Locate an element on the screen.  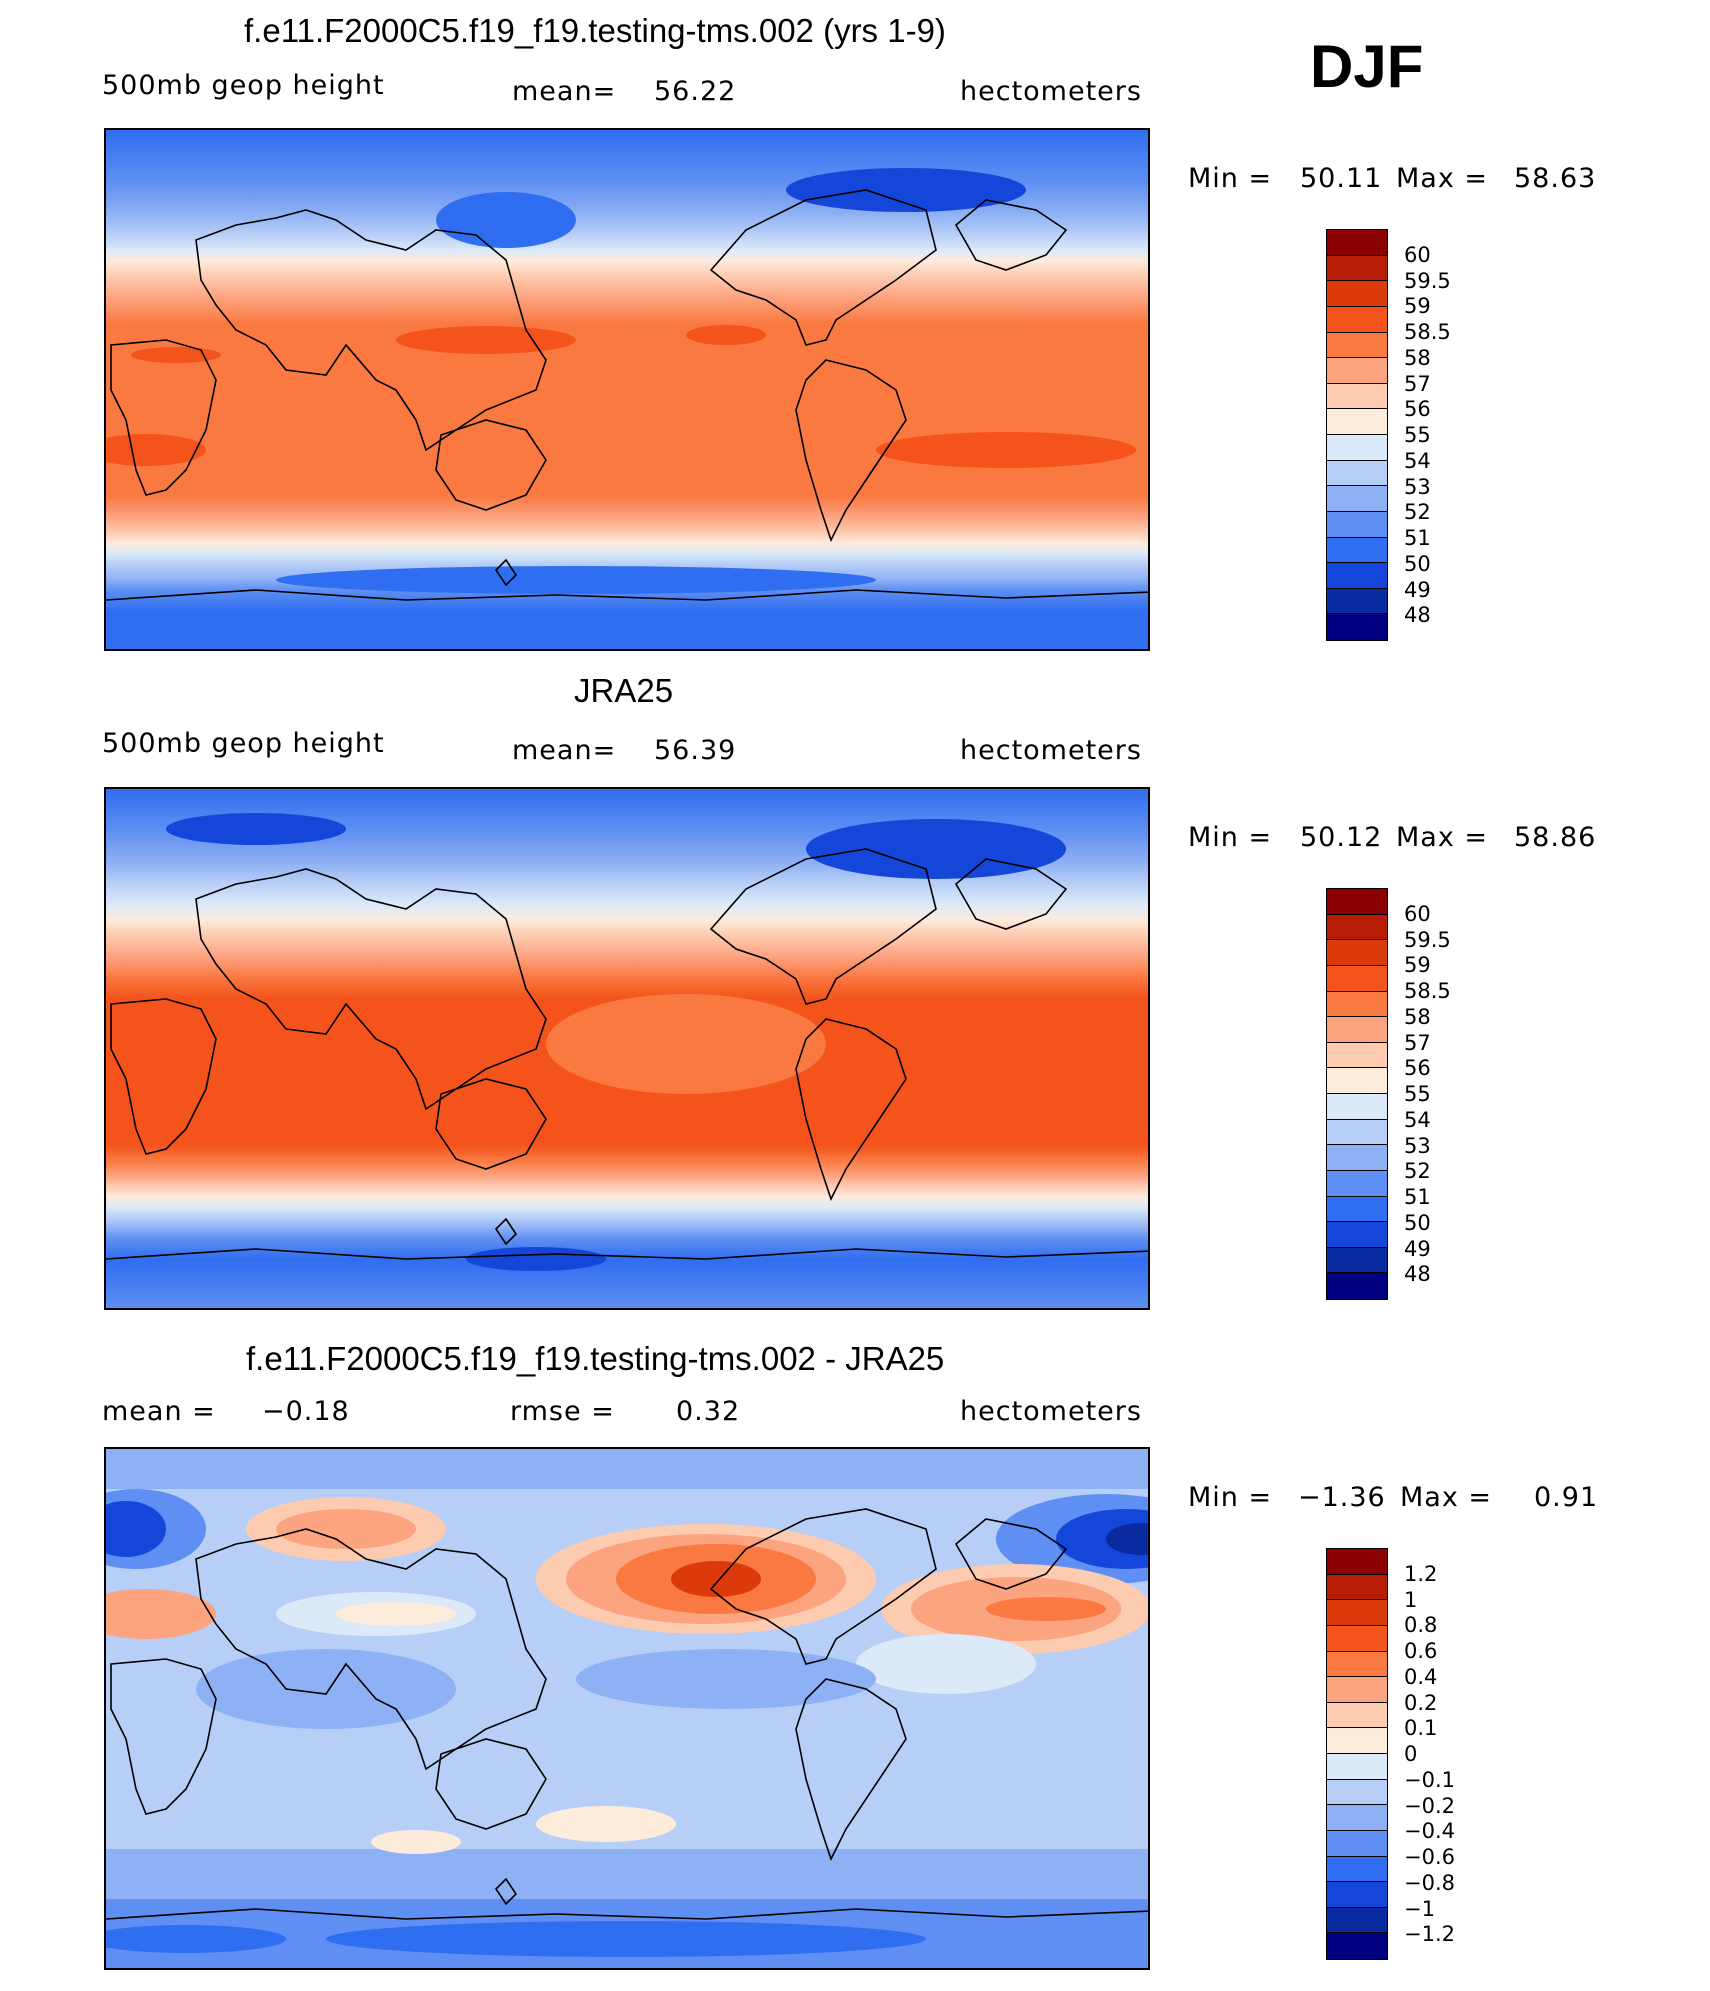
obs-coastlines is located at coordinates (627, 1054).